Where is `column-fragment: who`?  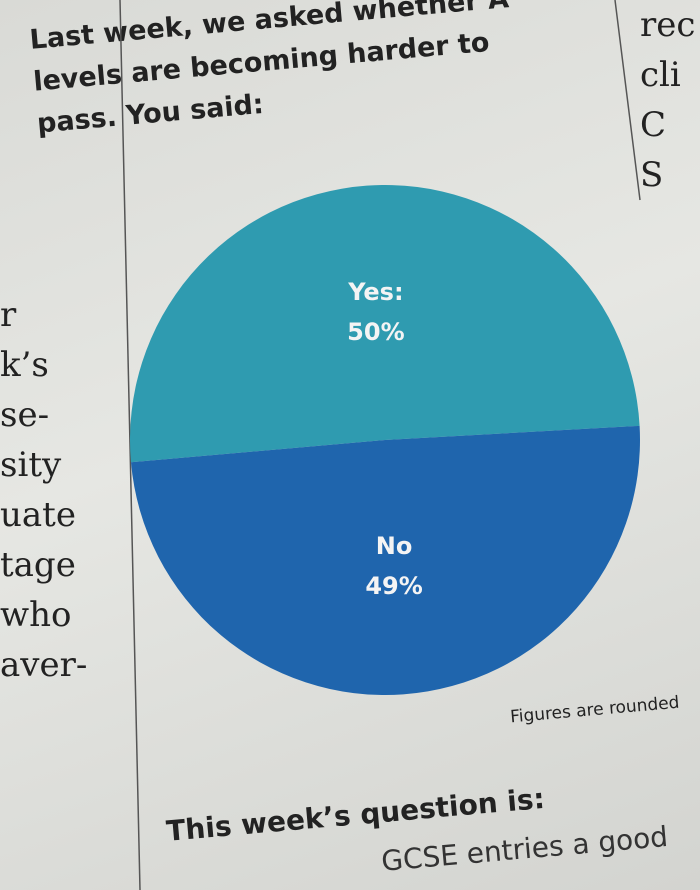 column-fragment: who is located at coordinates (36, 615).